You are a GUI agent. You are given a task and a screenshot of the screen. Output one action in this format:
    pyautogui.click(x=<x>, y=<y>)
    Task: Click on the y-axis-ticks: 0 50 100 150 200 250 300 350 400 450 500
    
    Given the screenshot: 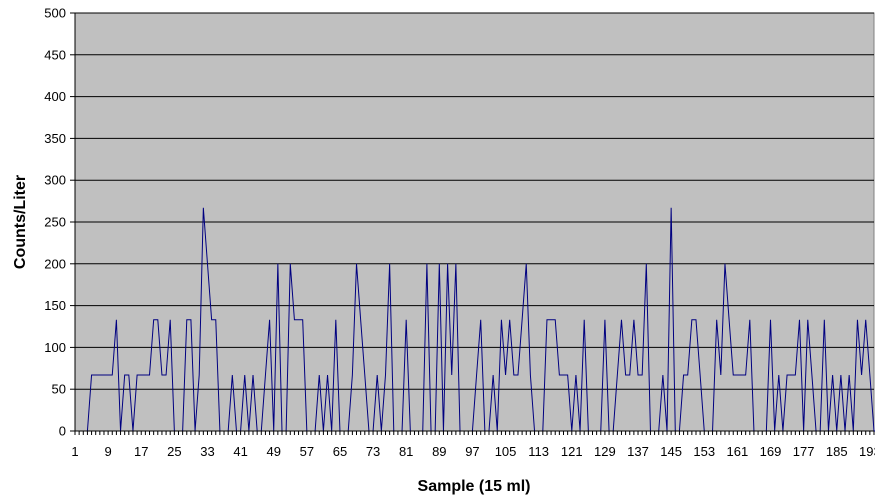 What is the action you would take?
    pyautogui.click(x=59, y=222)
    